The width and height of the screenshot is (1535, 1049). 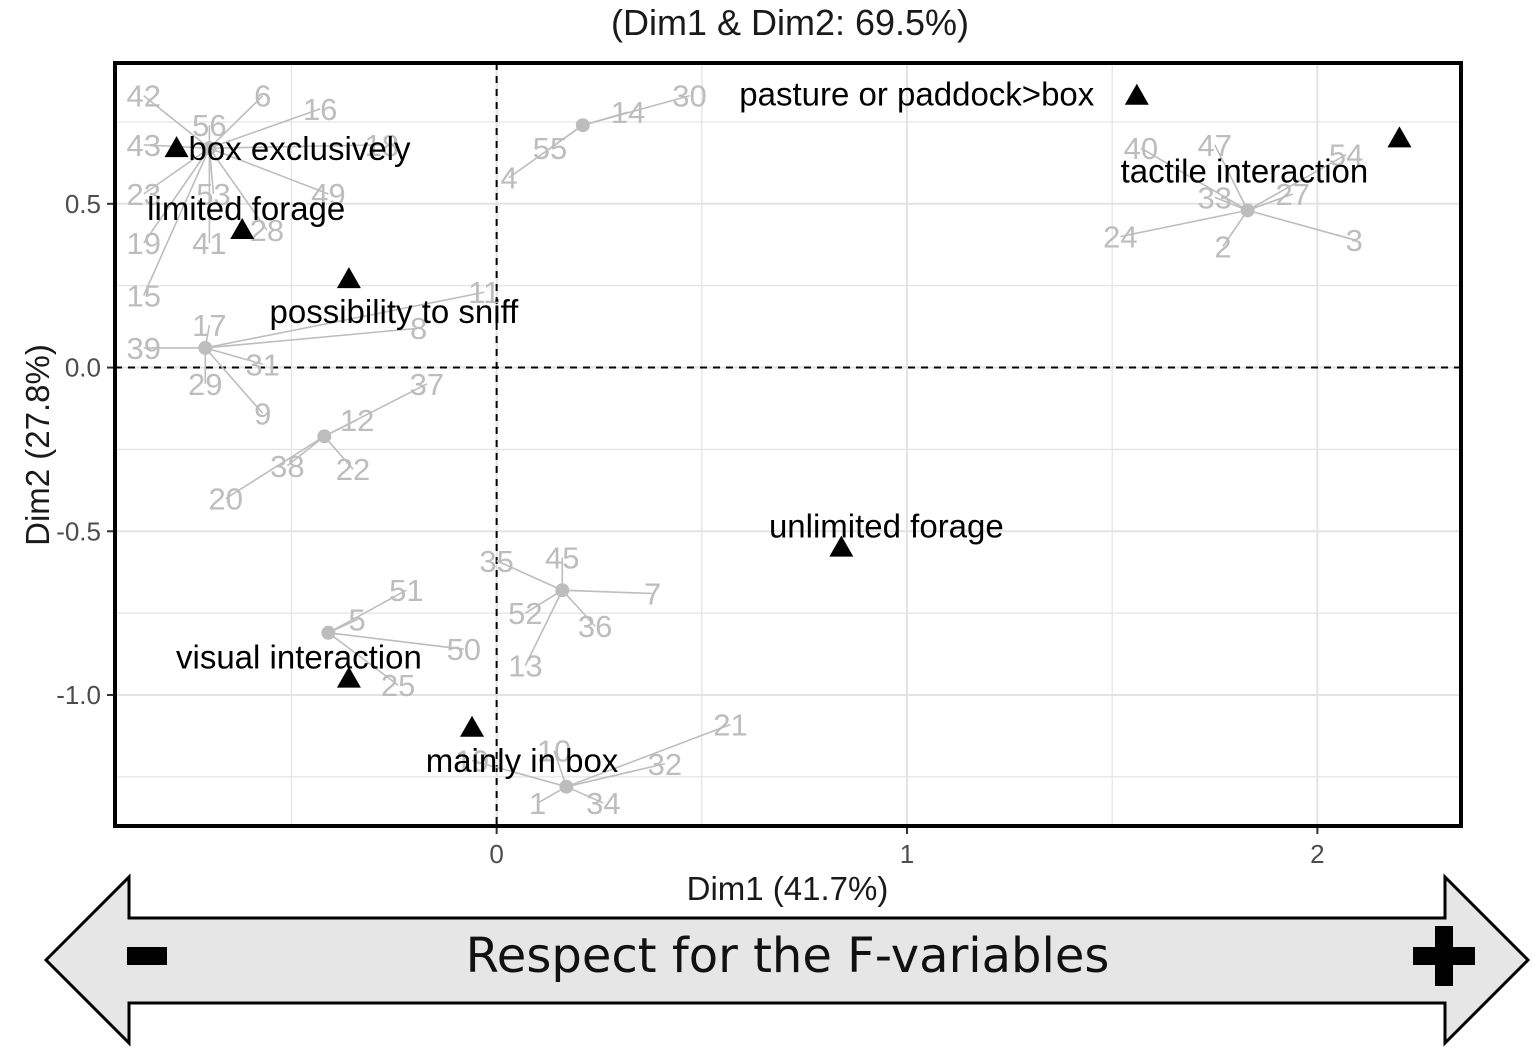 What do you see at coordinates (1444, 956) in the screenshot?
I see `plus-symbol-vertical` at bounding box center [1444, 956].